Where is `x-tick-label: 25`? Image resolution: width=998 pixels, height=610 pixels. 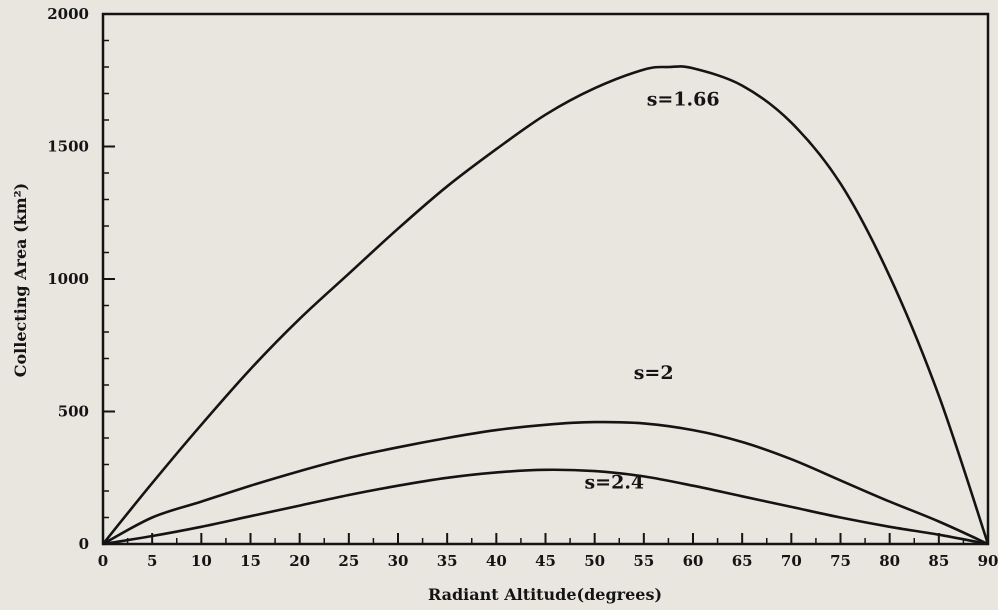
x-tick-label: 25 is located at coordinates (348, 561).